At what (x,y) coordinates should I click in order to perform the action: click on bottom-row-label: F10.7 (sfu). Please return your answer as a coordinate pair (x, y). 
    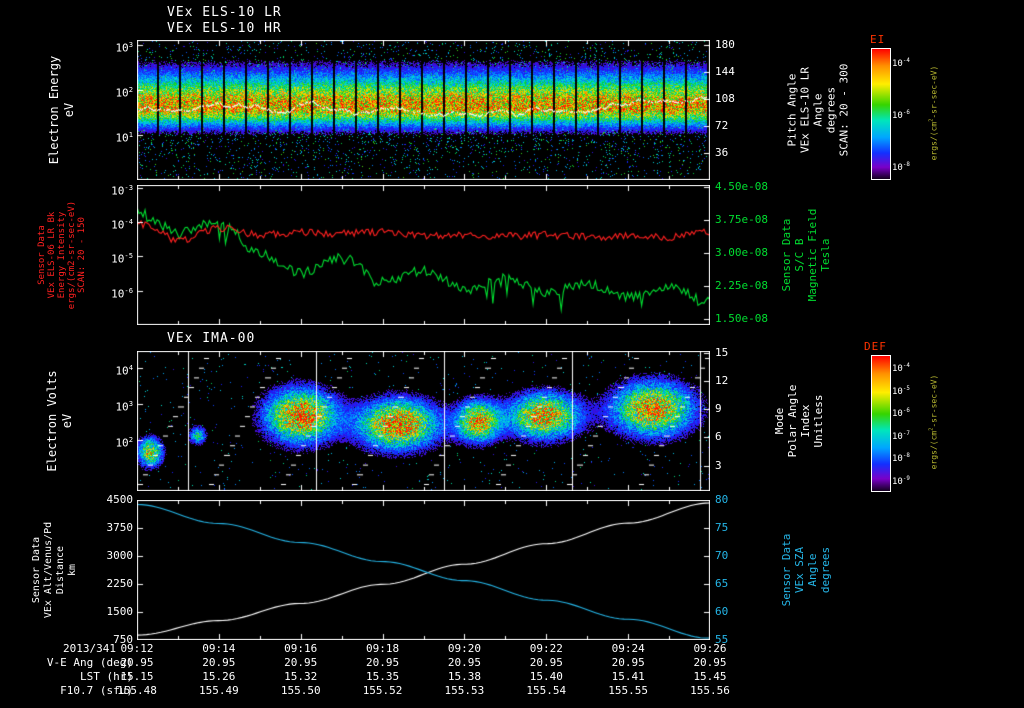
    Looking at the image, I should click on (96, 690).